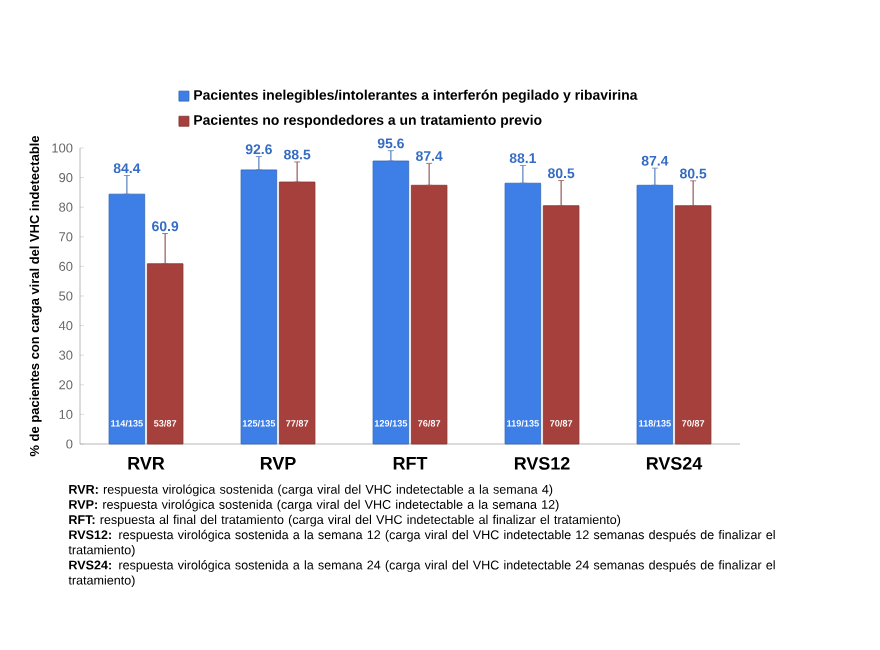  I want to click on x-tick-label: RVS12, so click(542, 463).